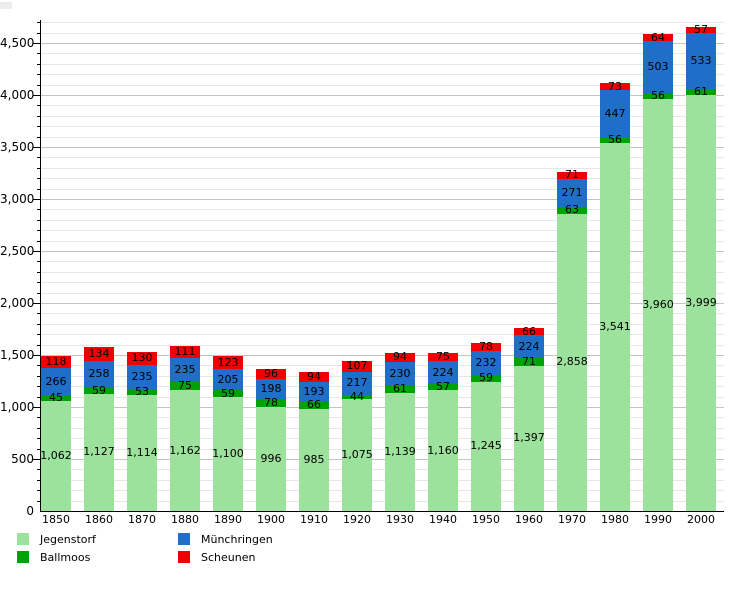  Describe the element at coordinates (56, 362) in the screenshot. I see `bar-value-label: 118` at that location.